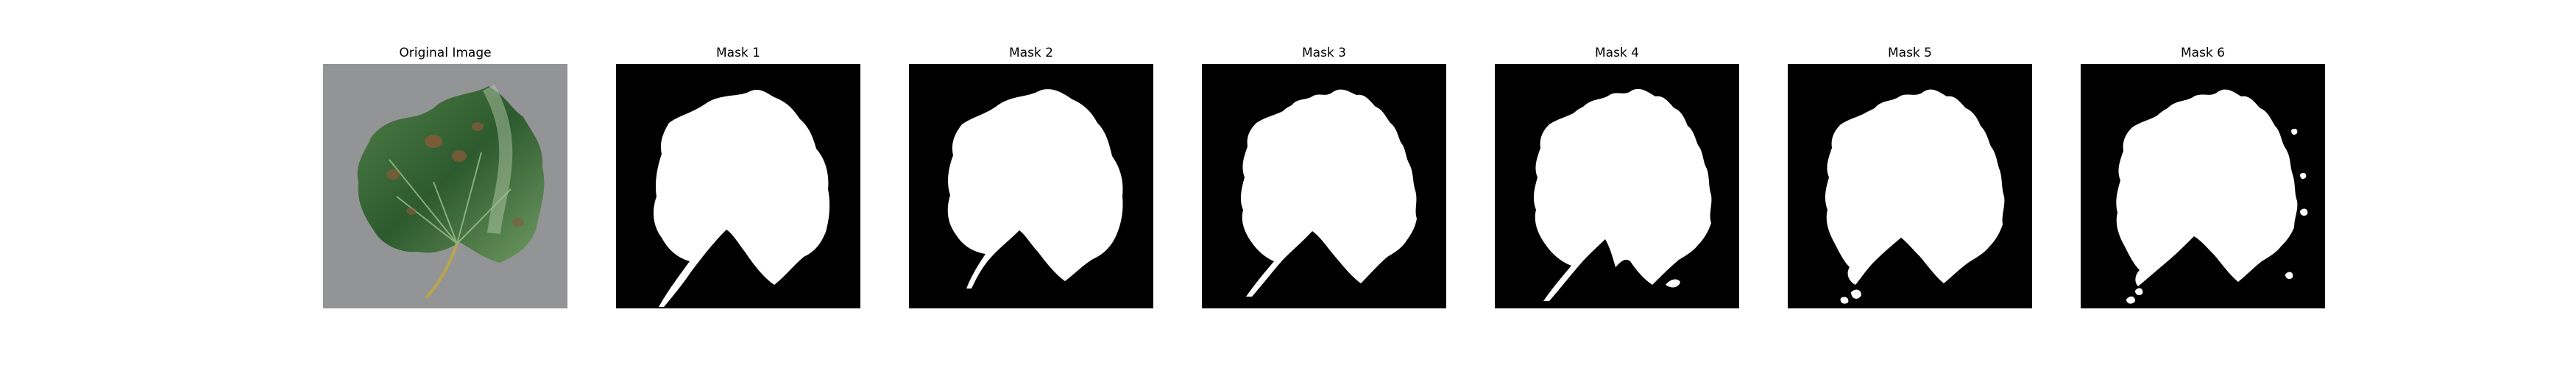 This screenshot has width=2576, height=368. Describe the element at coordinates (737, 53) in the screenshot. I see `panel-title: Mask 1` at that location.